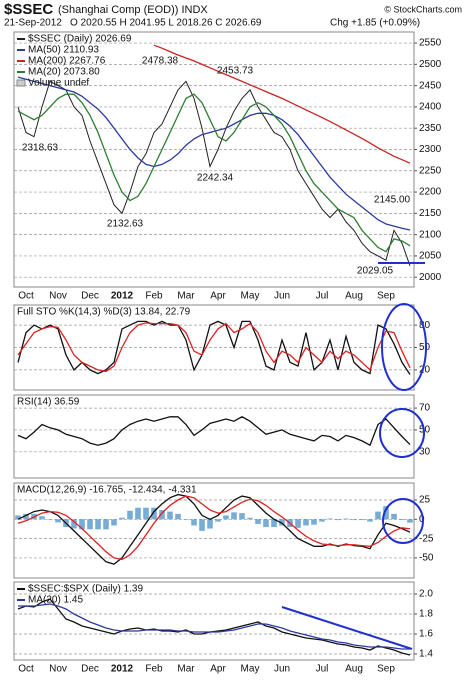 The image size is (464, 685). What do you see at coordinates (64, 72) in the screenshot?
I see `legend-label: MA(20) 2073.80` at bounding box center [64, 72].